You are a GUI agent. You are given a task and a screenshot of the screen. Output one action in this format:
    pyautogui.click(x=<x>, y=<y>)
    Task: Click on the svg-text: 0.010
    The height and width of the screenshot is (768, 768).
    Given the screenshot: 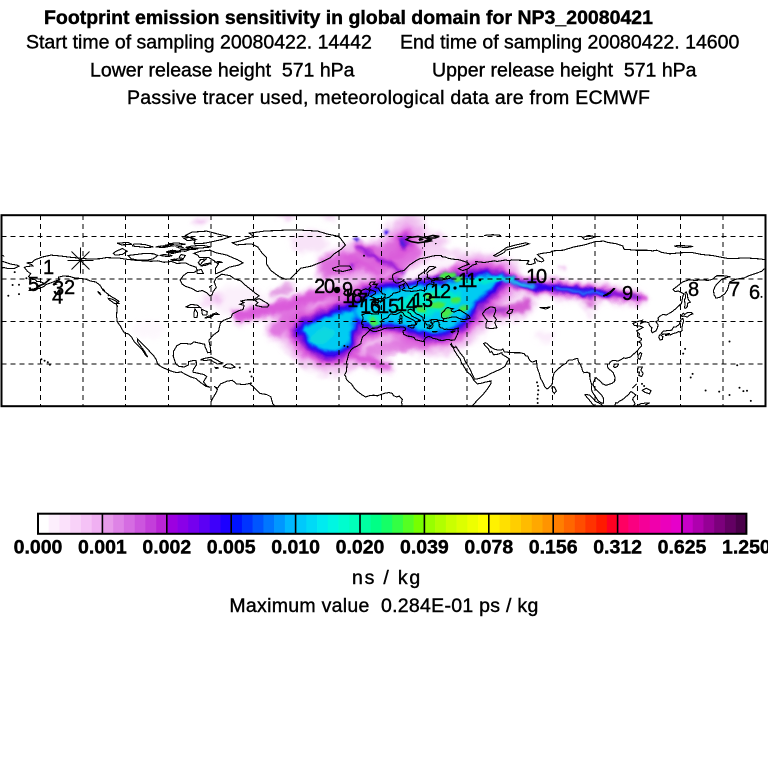 What is the action you would take?
    pyautogui.click(x=295, y=548)
    